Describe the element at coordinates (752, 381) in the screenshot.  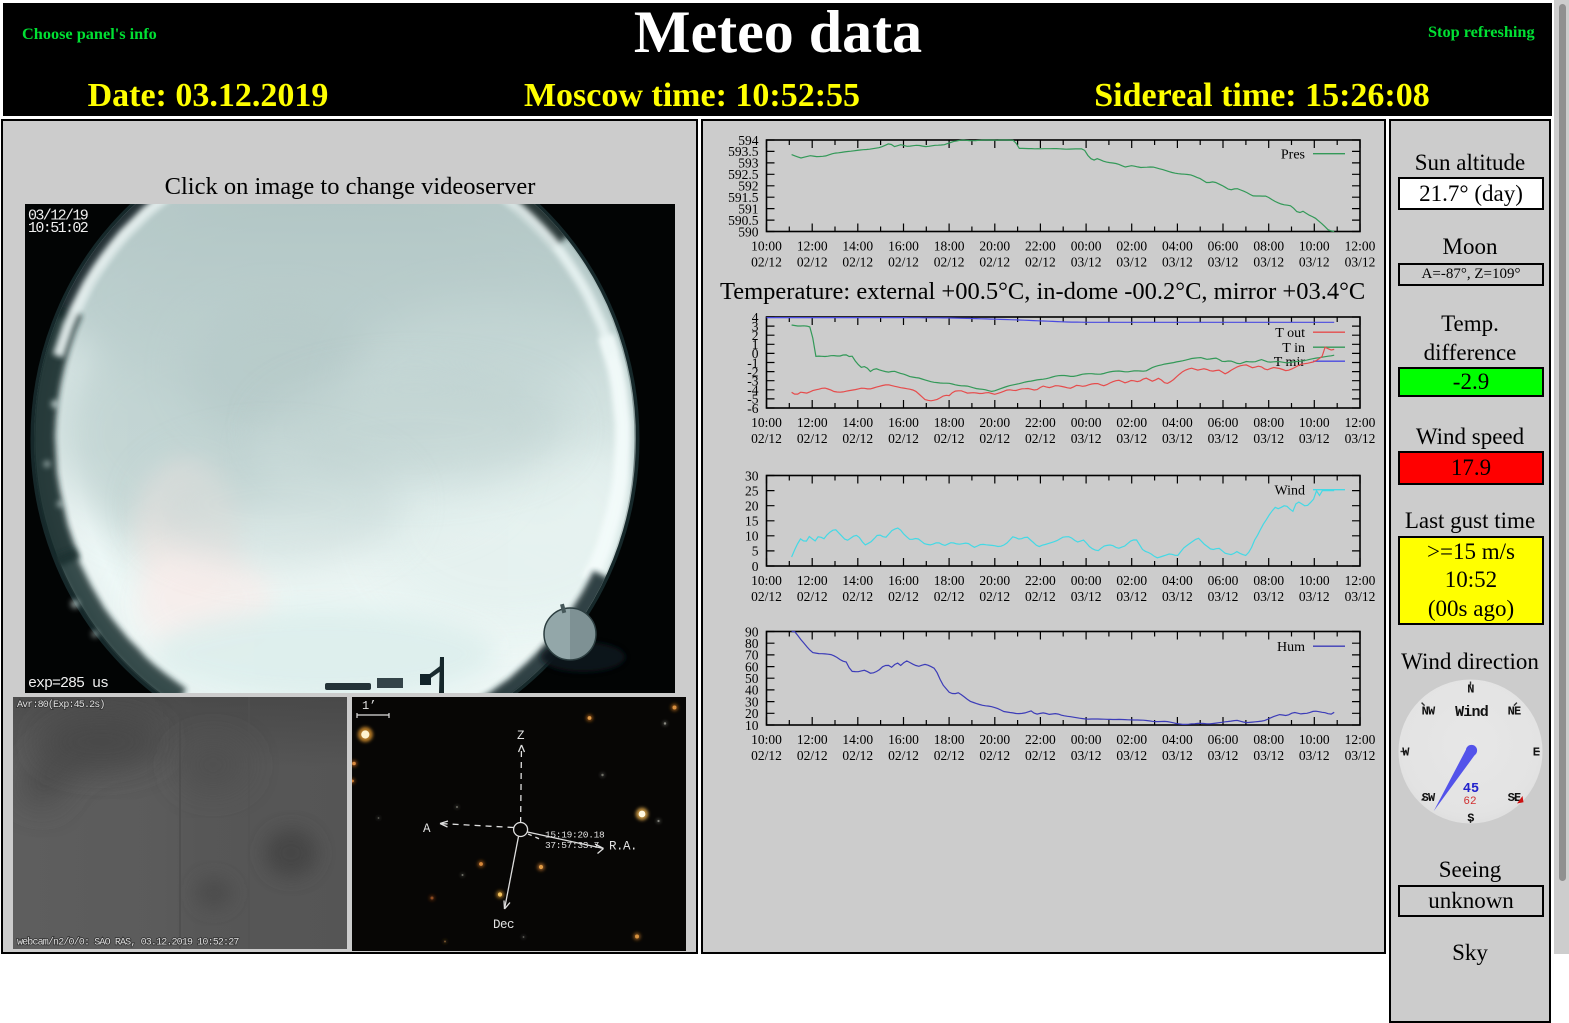
I see `svg-text: -3` at that location.